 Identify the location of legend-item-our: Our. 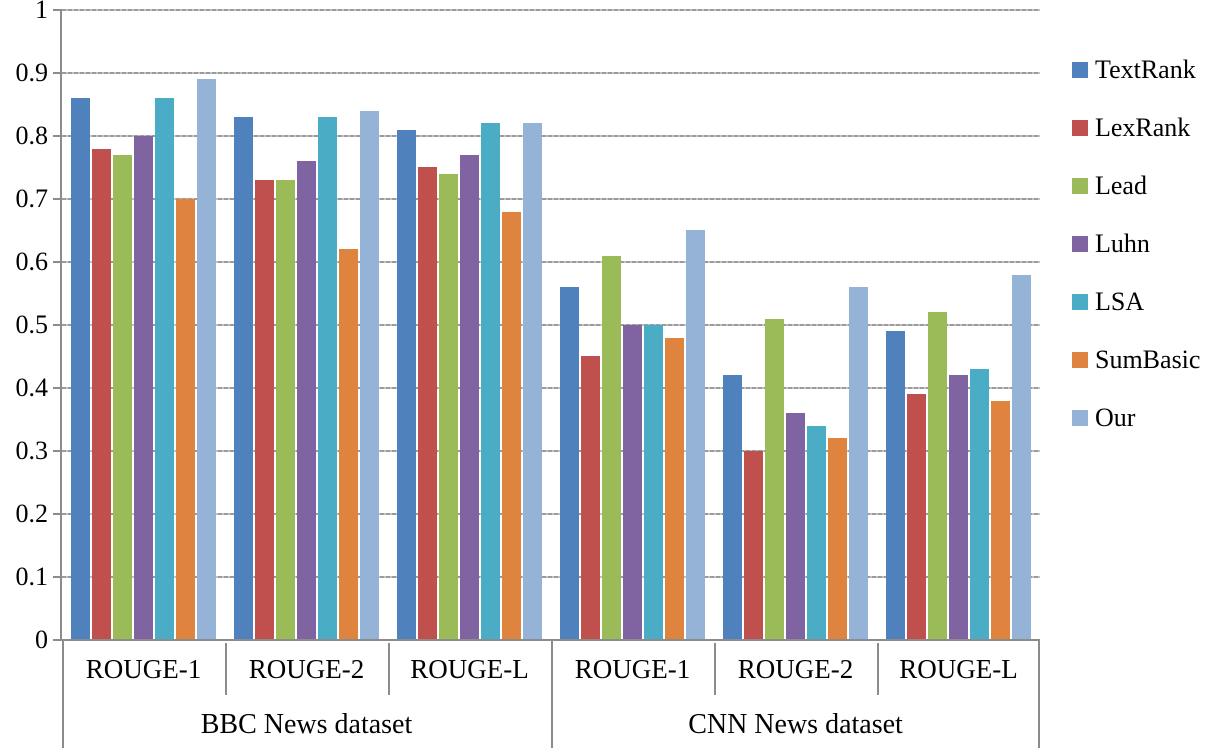
(1136, 417).